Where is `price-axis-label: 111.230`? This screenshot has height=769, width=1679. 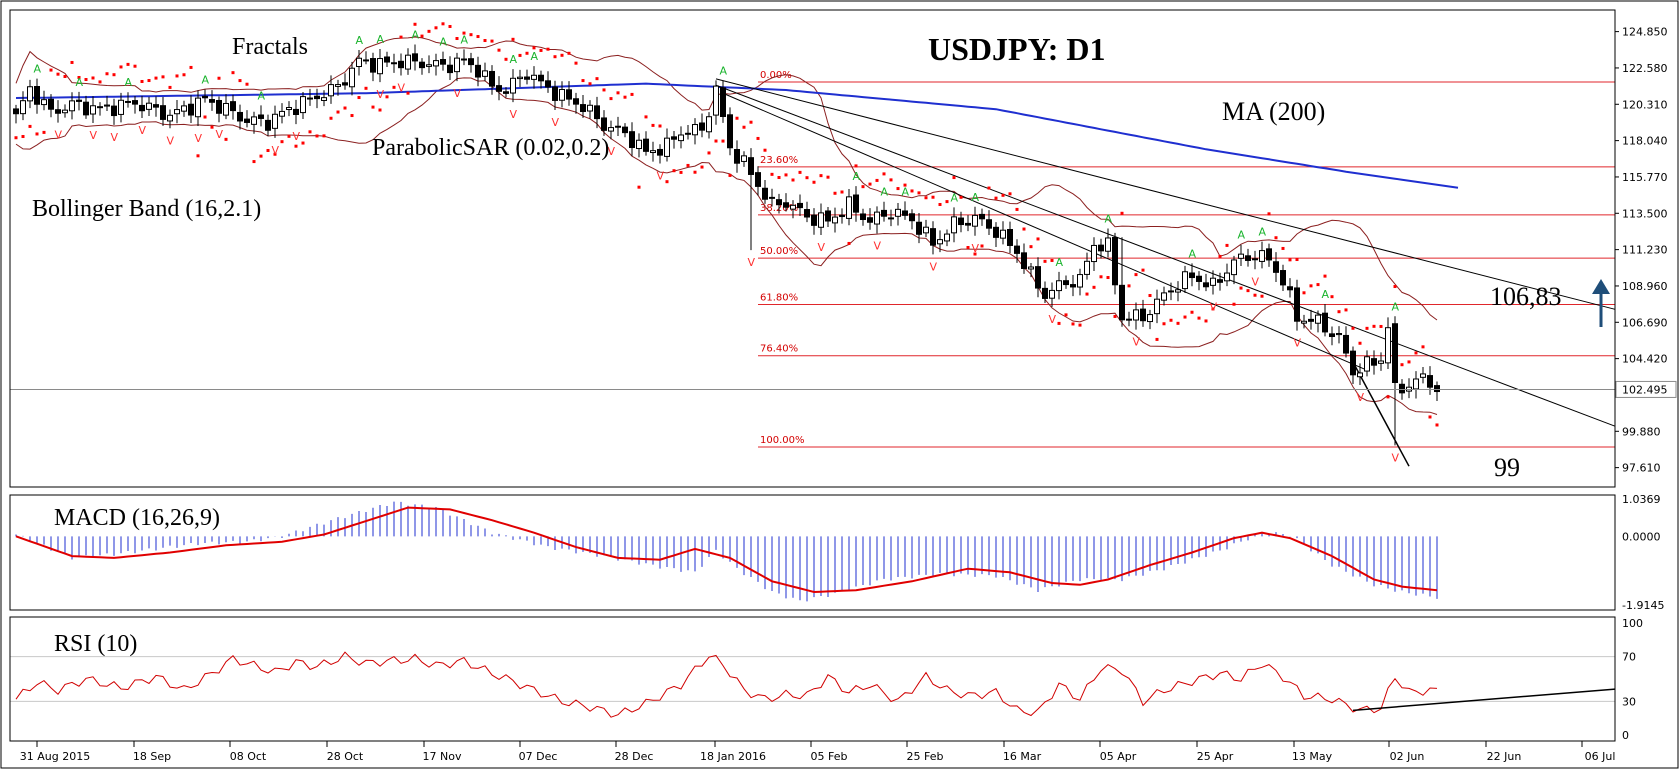 price-axis-label: 111.230 is located at coordinates (1645, 250).